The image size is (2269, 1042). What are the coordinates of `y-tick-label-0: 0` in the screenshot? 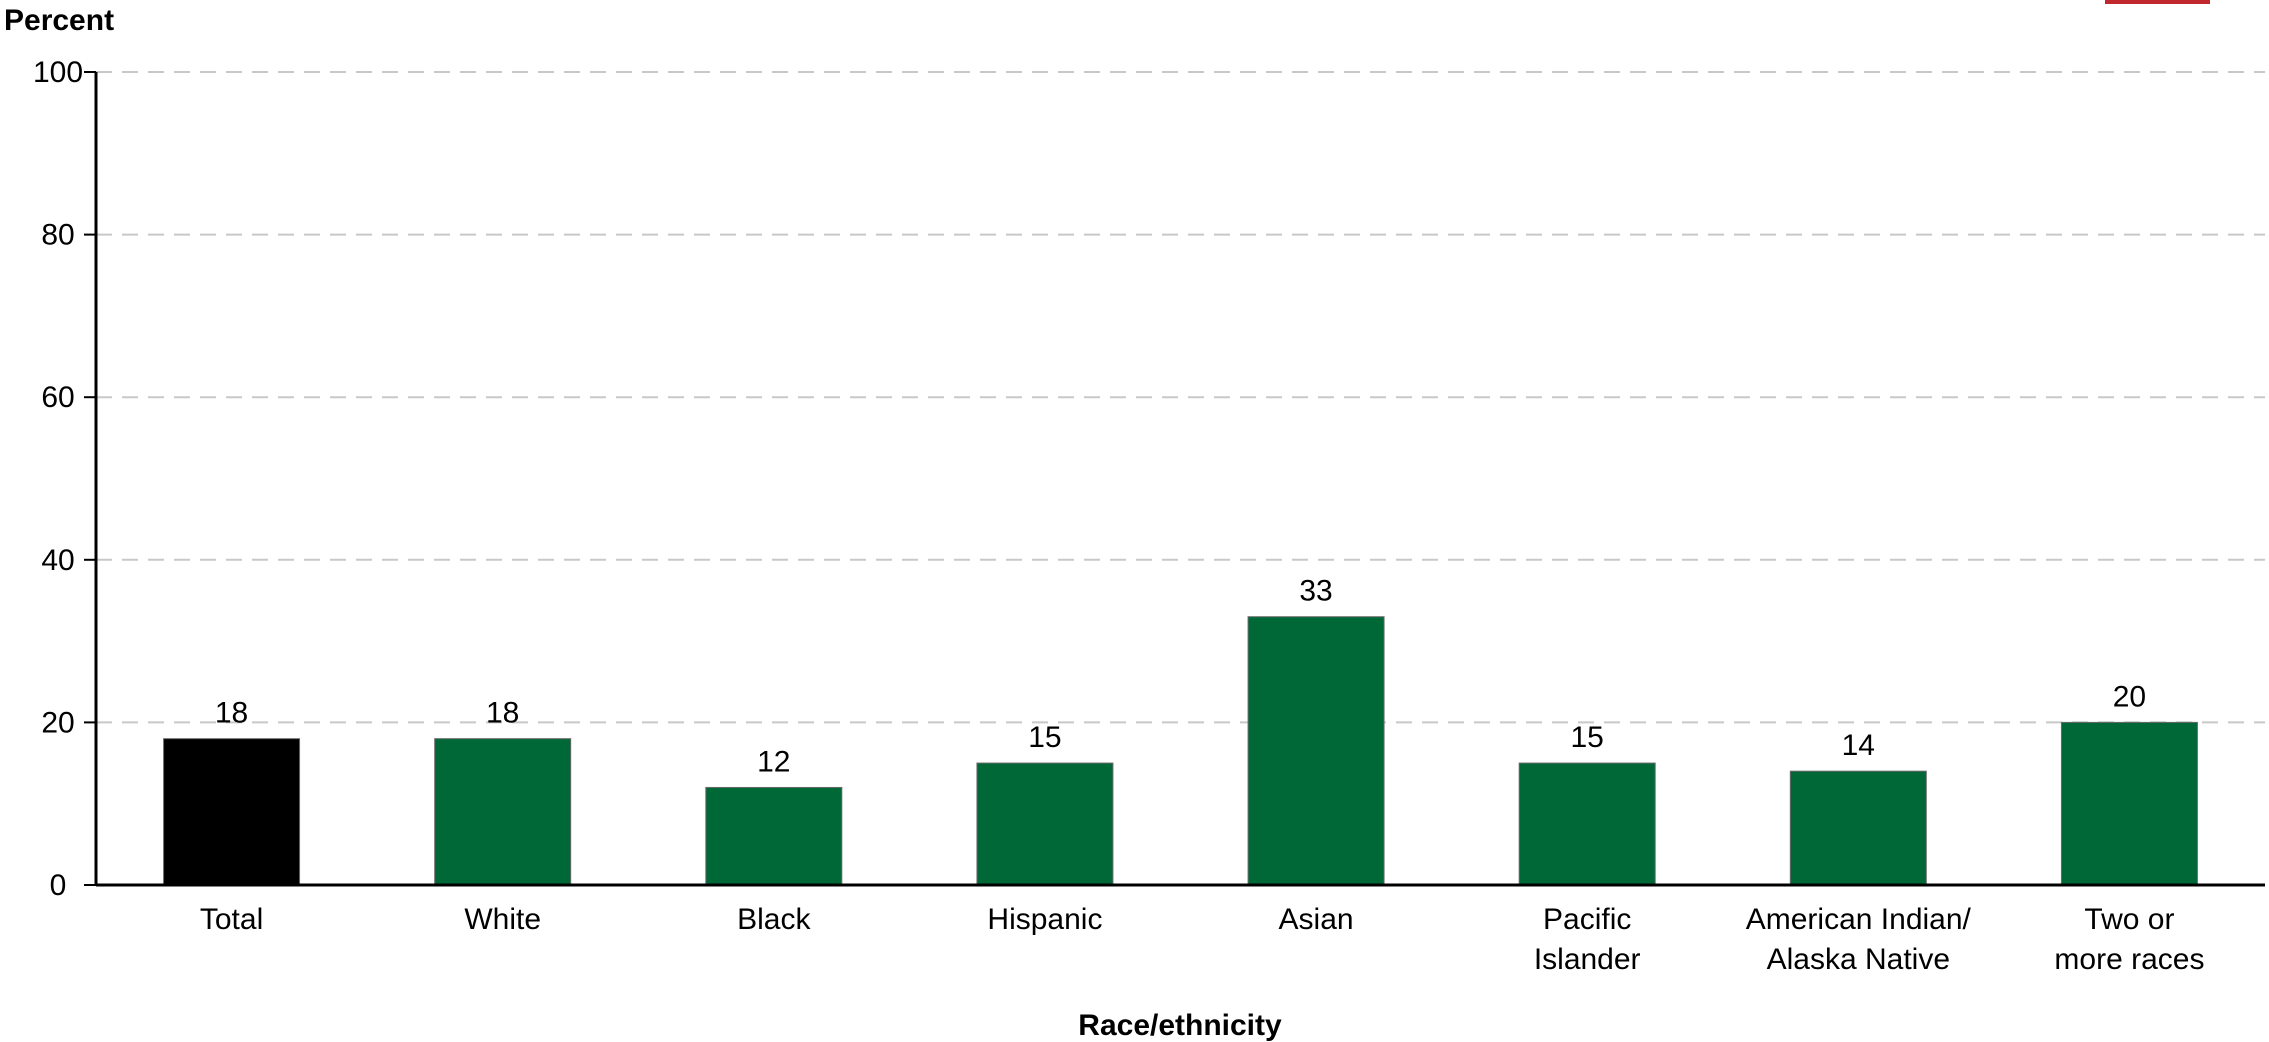 It's located at (58, 885).